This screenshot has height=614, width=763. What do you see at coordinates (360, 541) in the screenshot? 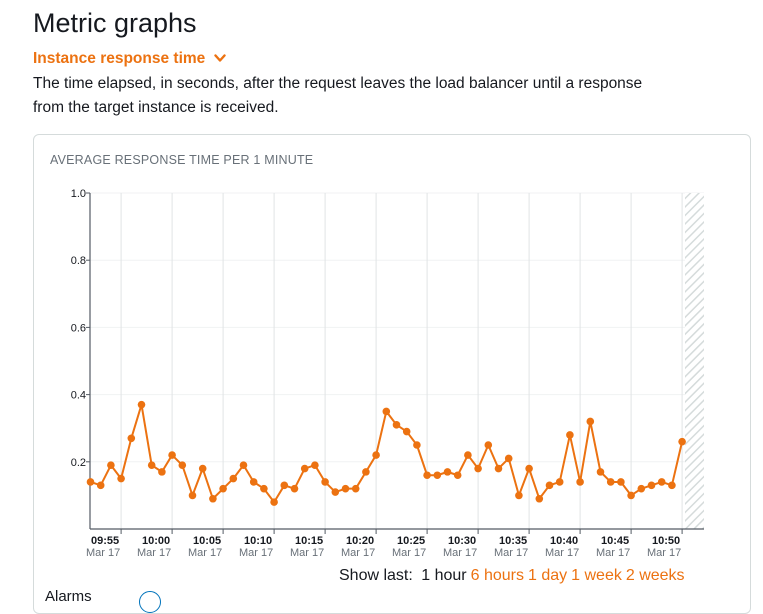
I see `x-tick-time: 10:20` at bounding box center [360, 541].